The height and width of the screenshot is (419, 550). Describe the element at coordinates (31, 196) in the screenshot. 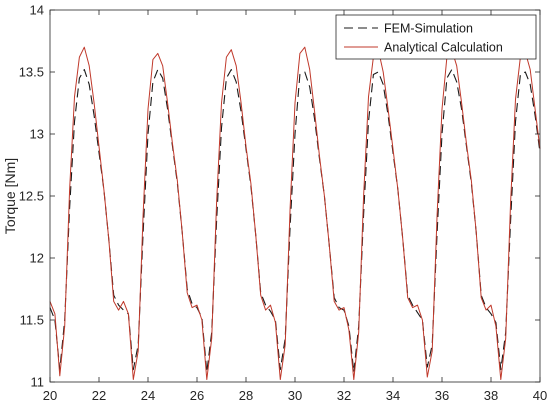

I see `y-tick-label-3: 12.5` at that location.